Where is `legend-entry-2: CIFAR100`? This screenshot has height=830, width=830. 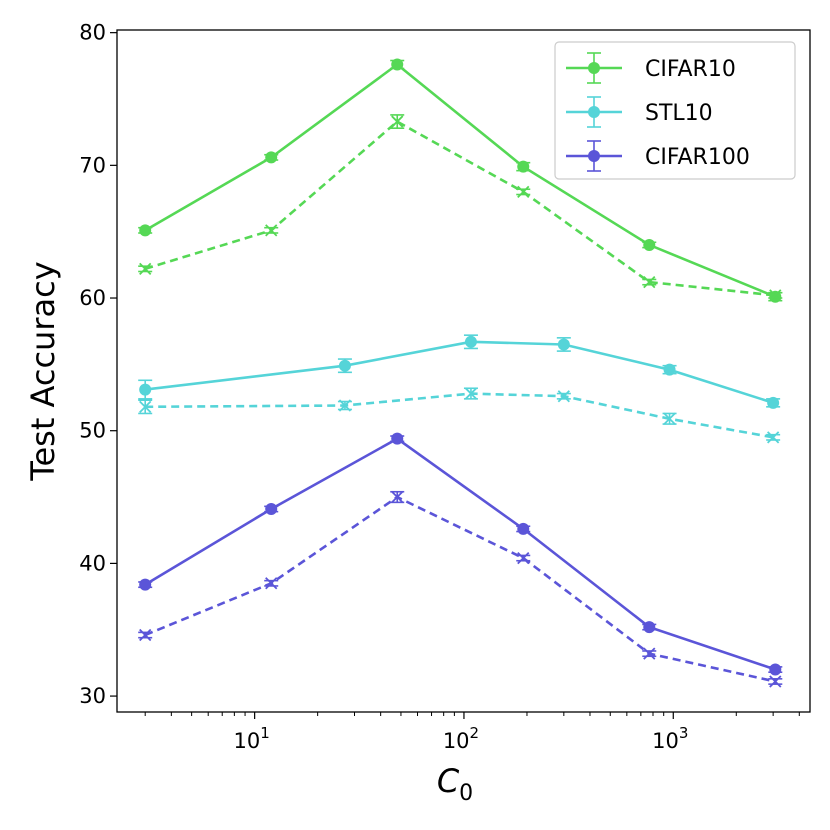 legend-entry-2: CIFAR100 is located at coordinates (658, 156).